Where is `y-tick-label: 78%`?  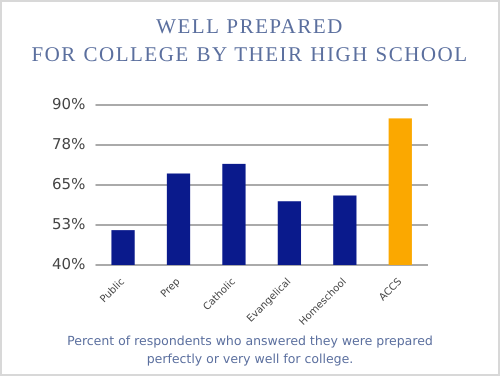 y-tick-label: 78% is located at coordinates (69, 143).